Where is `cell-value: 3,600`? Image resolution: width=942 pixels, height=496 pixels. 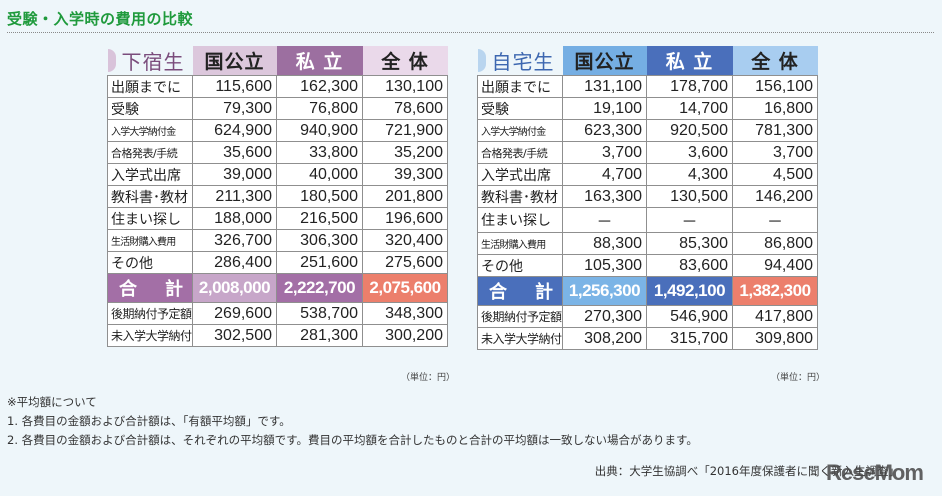
cell-value: 3,600 is located at coordinates (689, 152).